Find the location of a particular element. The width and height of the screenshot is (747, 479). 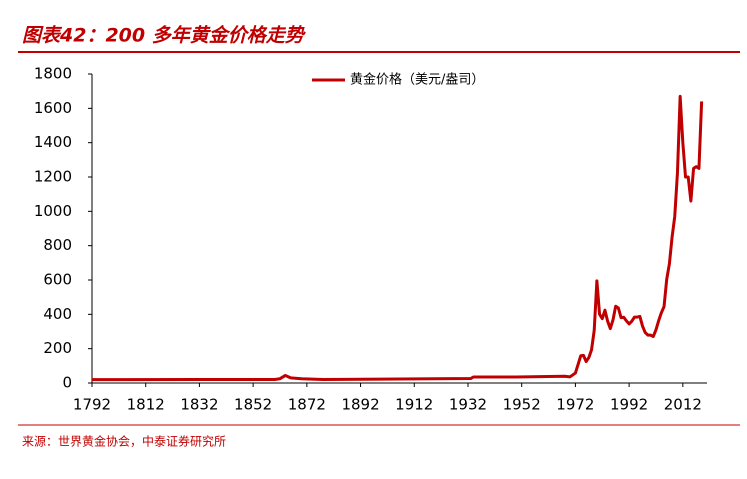

x-tick-label: 1832 is located at coordinates (199, 405).